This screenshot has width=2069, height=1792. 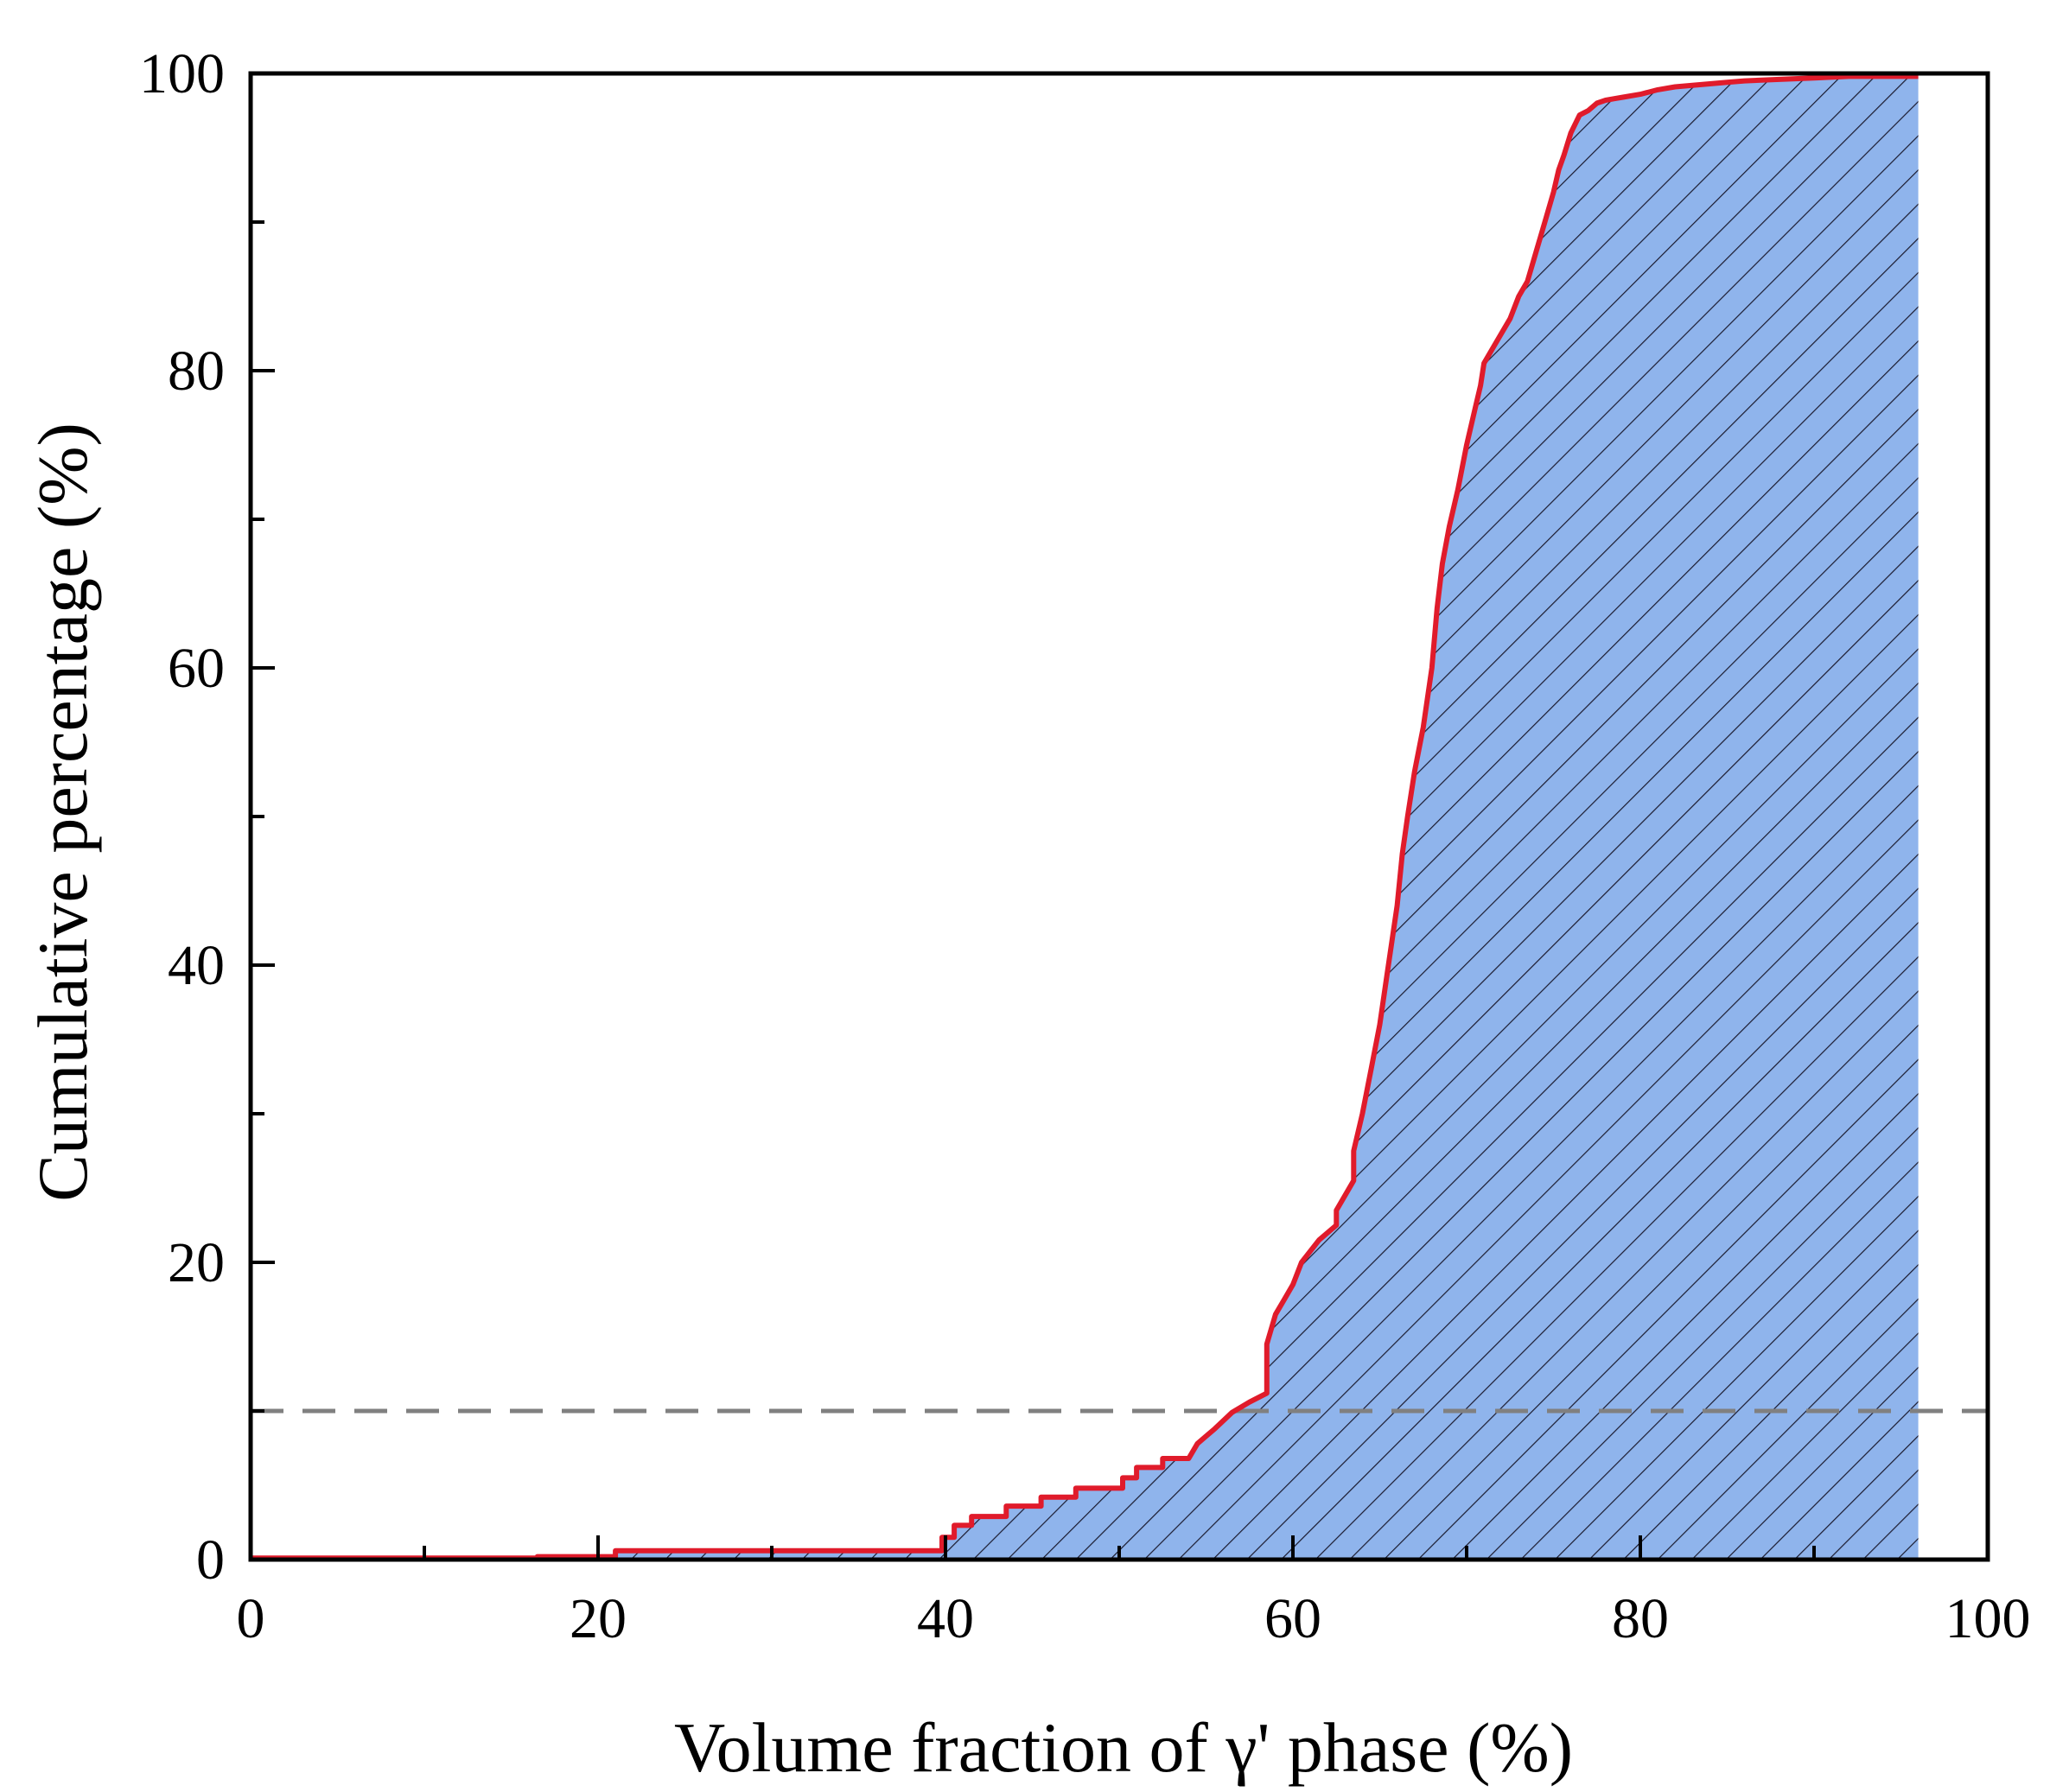 What do you see at coordinates (182, 73) in the screenshot?
I see `y-tick-label: 100` at bounding box center [182, 73].